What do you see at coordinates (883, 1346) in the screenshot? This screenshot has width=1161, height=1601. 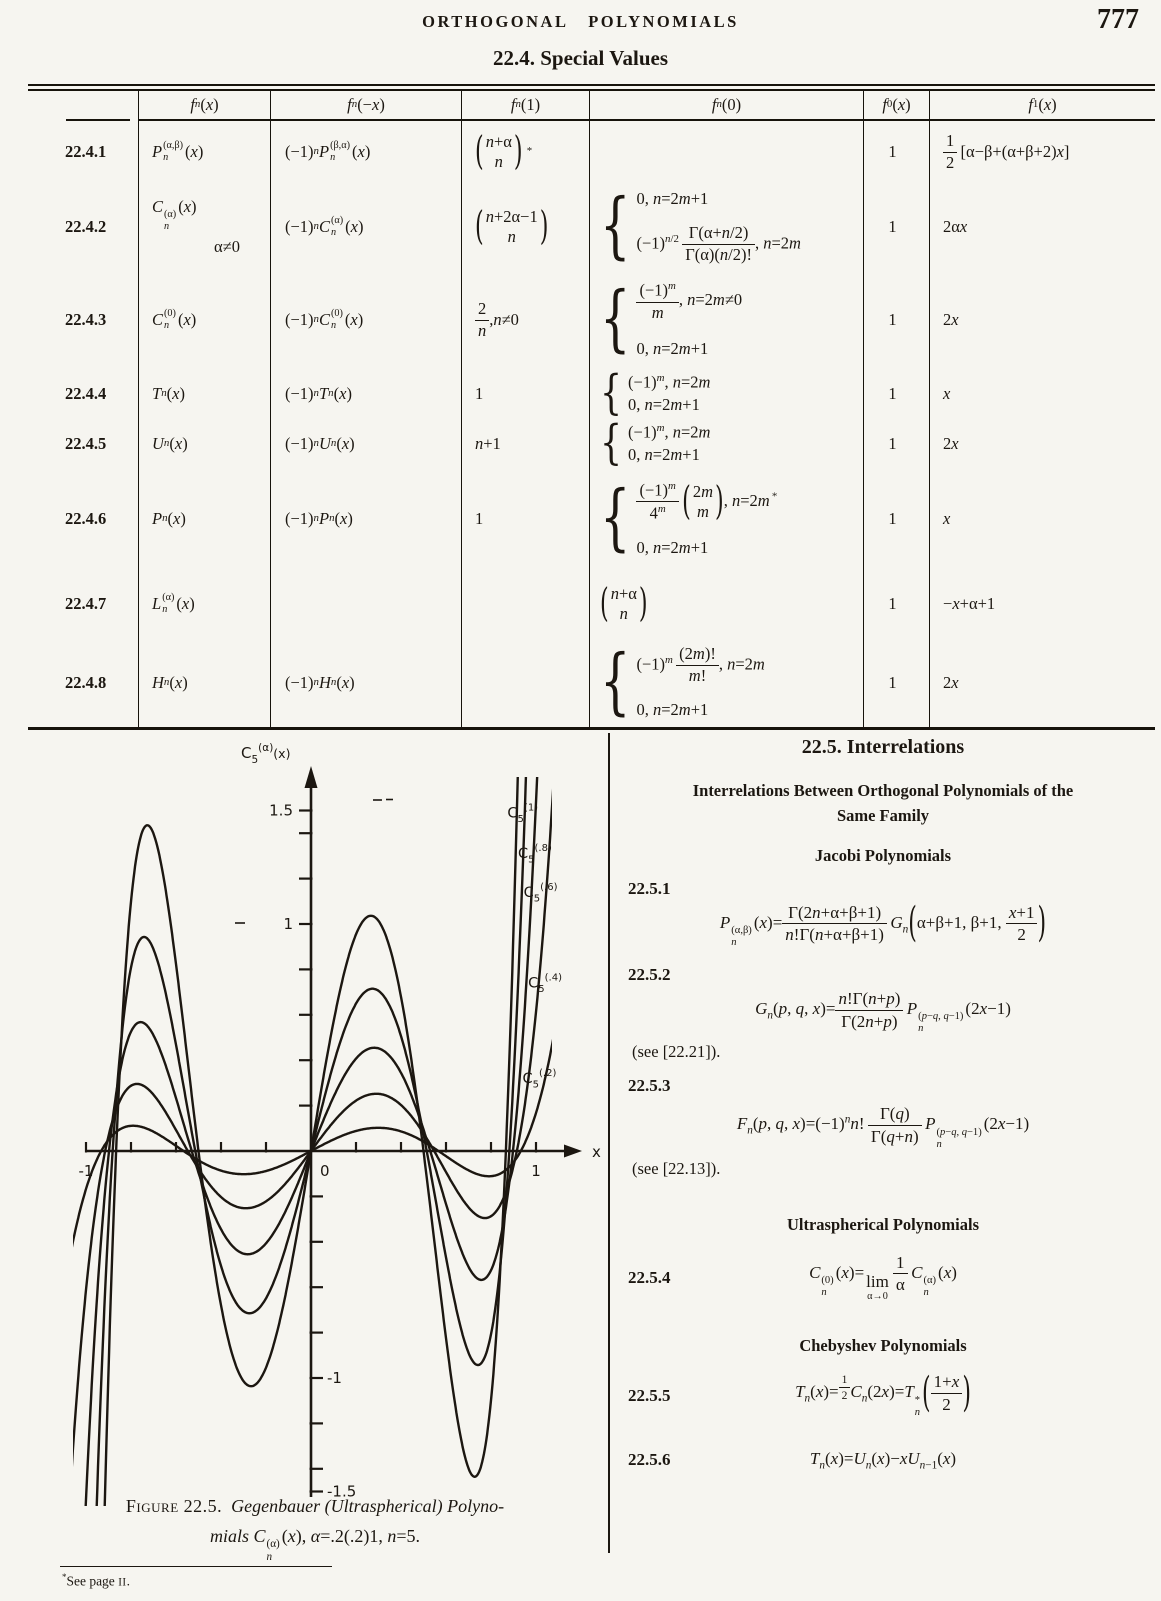 I see `heading-chebyshev: Chebyshev Polynomials` at bounding box center [883, 1346].